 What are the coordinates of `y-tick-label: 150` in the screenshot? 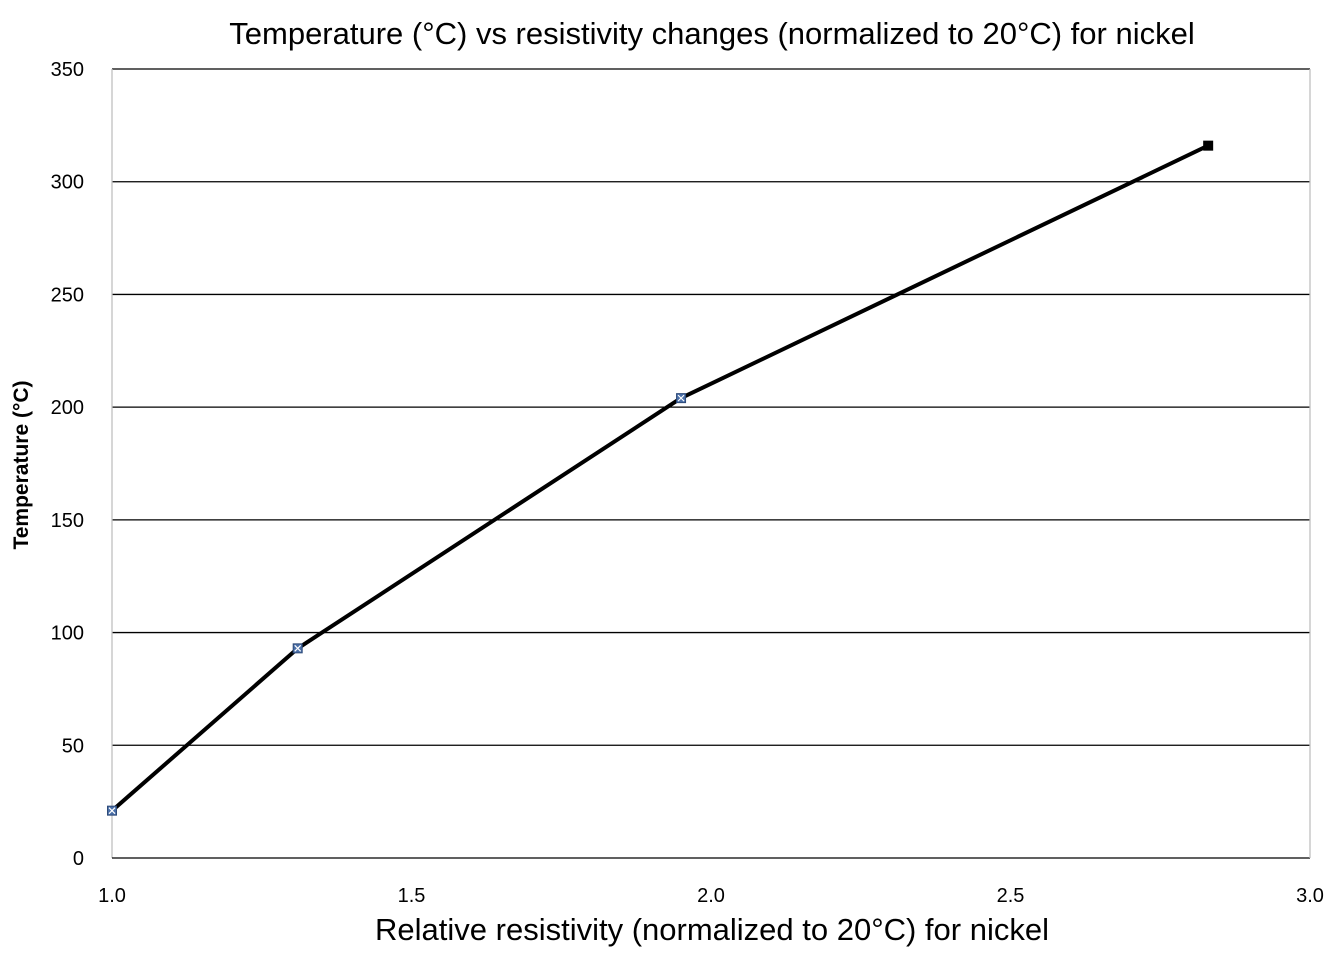 It's located at (67, 521).